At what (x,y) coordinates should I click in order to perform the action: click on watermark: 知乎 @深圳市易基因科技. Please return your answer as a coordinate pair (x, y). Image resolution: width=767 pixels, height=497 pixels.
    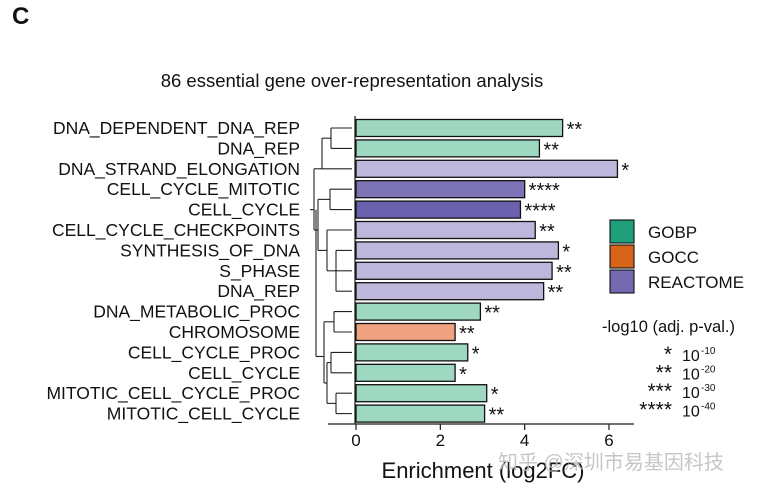
    Looking at the image, I should click on (611, 462).